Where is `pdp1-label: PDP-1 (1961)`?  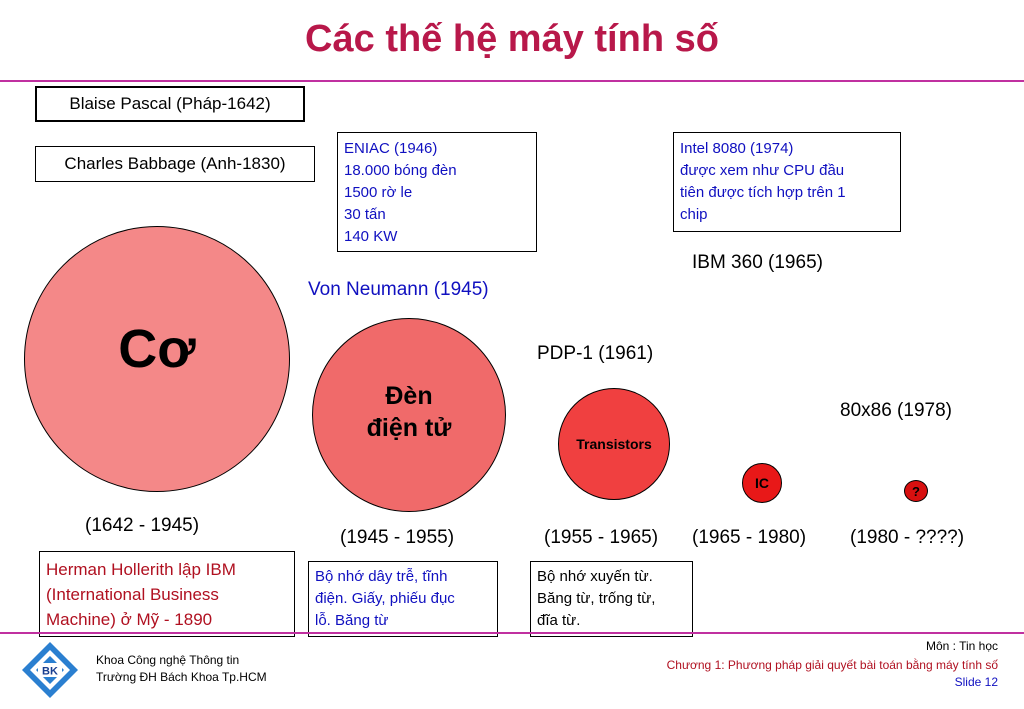
pdp1-label: PDP-1 (1961) is located at coordinates (595, 353).